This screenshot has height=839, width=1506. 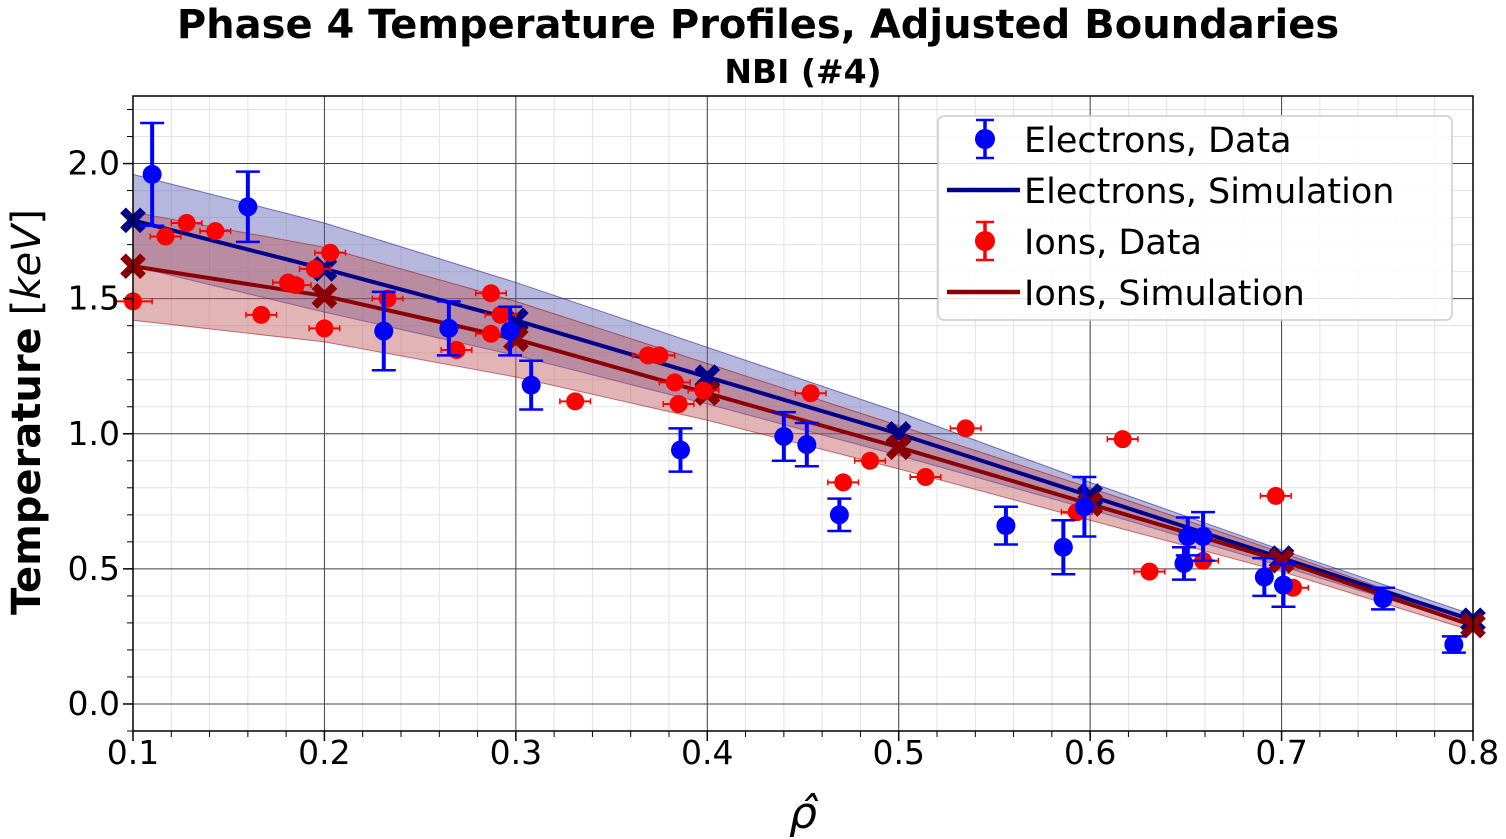 I want to click on y-tick-label: 2.0, so click(x=94, y=163).